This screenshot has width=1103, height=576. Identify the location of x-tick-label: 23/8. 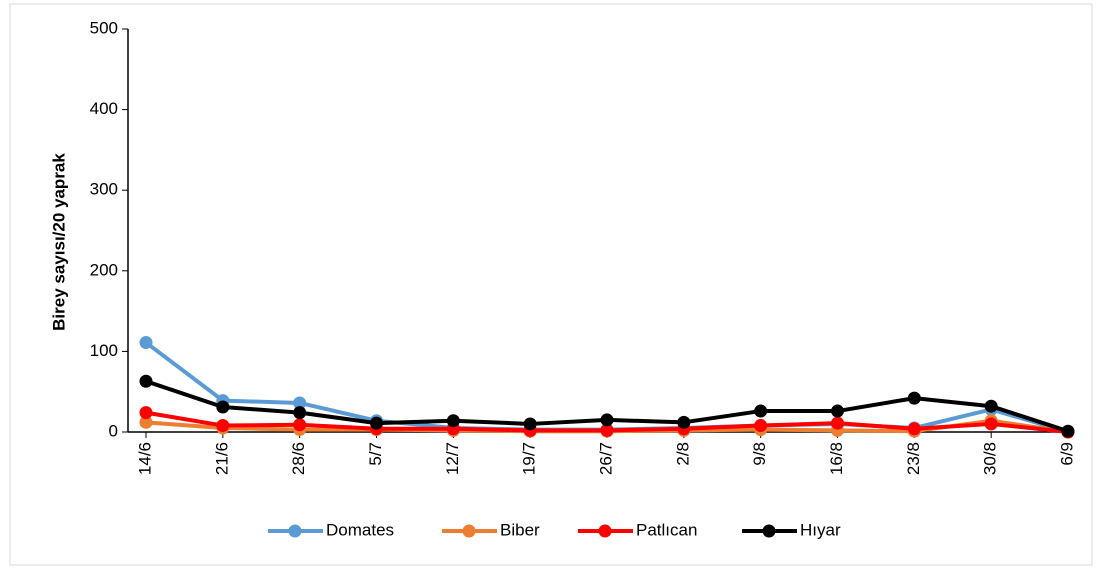
(913, 458).